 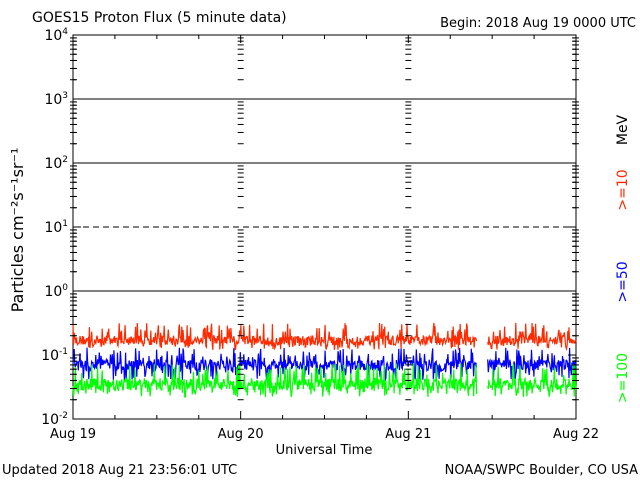 What do you see at coordinates (56, 291) in the screenshot?
I see `y-tick-label: 100` at bounding box center [56, 291].